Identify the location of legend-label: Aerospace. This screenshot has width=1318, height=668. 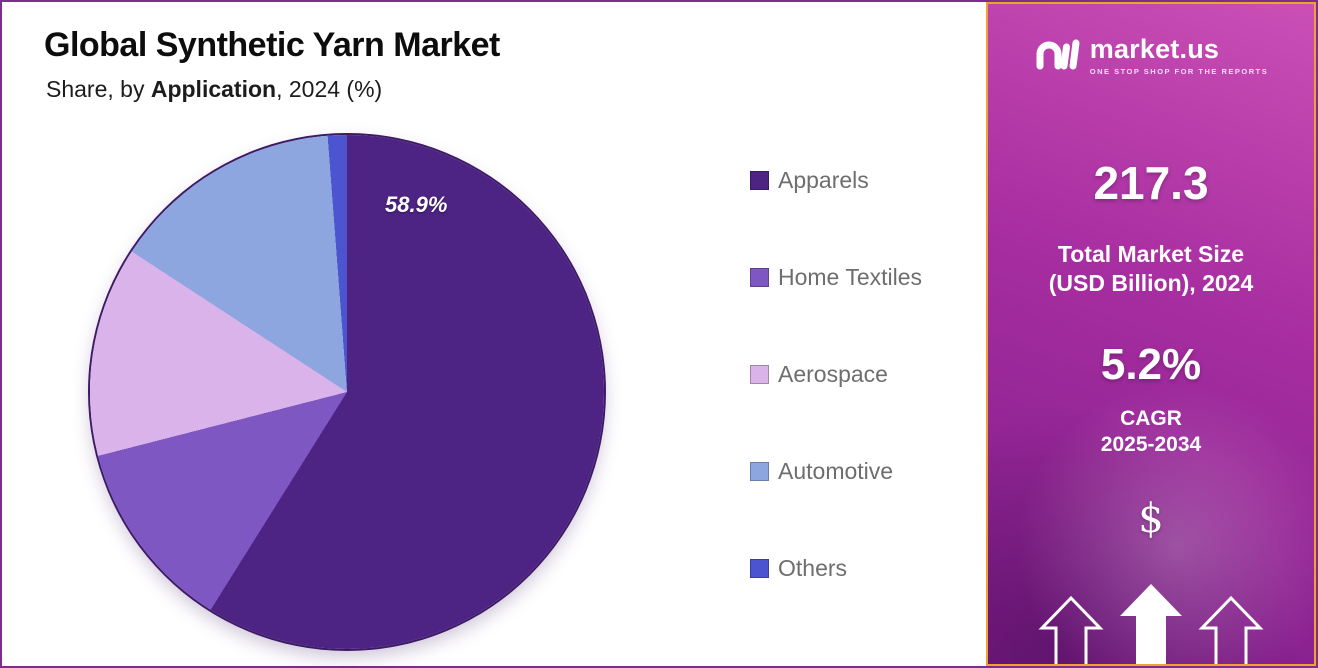
(833, 373).